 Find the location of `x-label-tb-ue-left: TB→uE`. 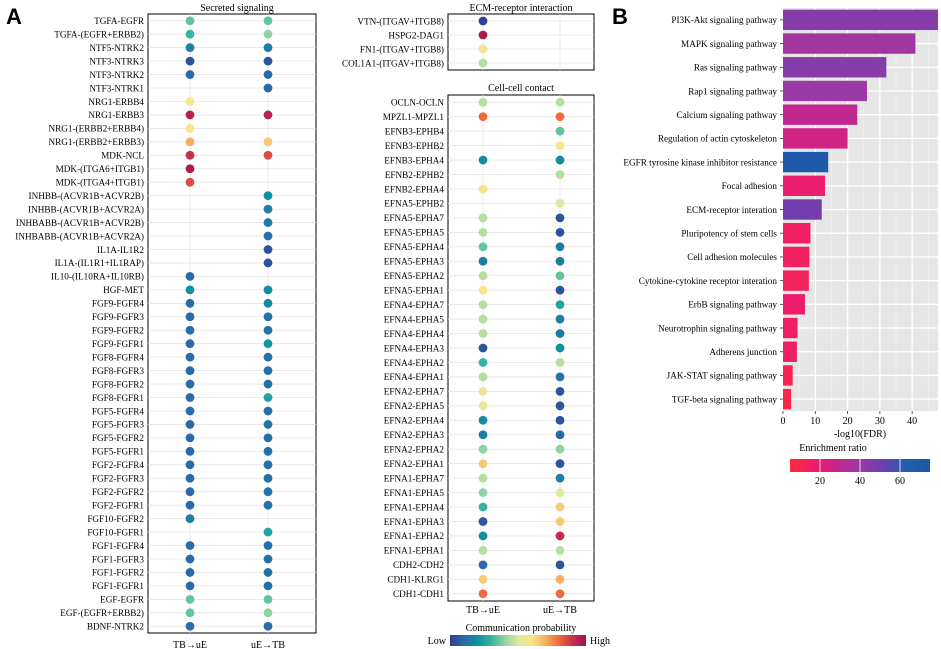

x-label-tb-ue-left: TB→uE is located at coordinates (190, 644).